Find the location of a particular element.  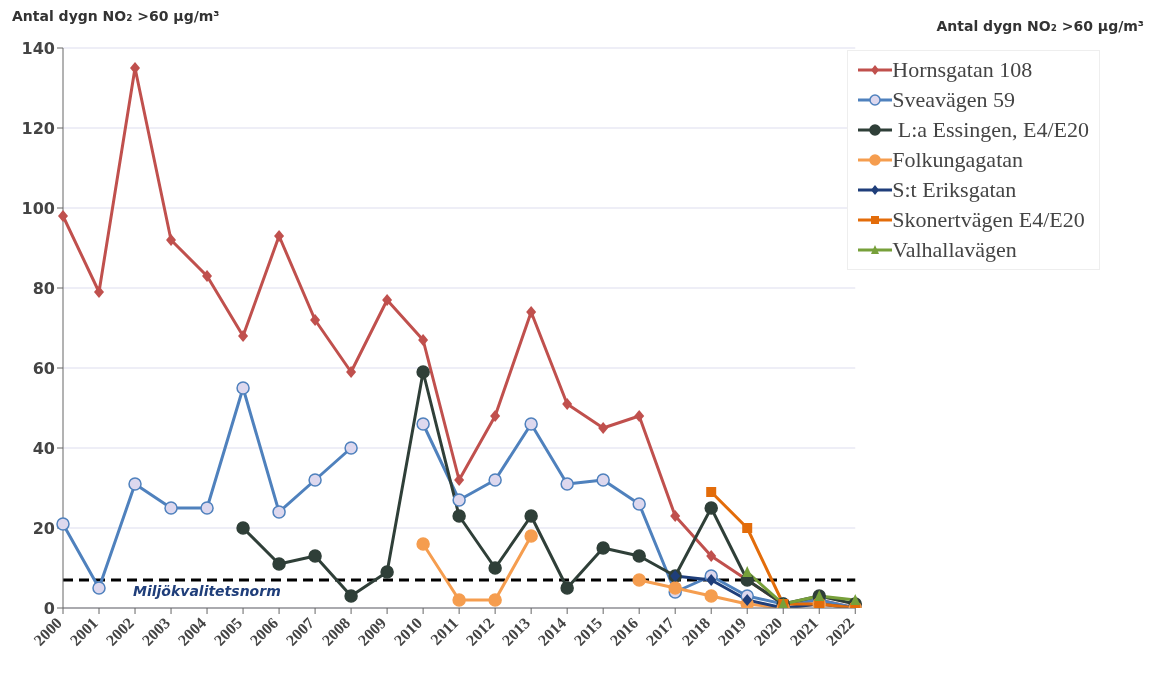

legend-label: Valhallavägen is located at coordinates (954, 250).